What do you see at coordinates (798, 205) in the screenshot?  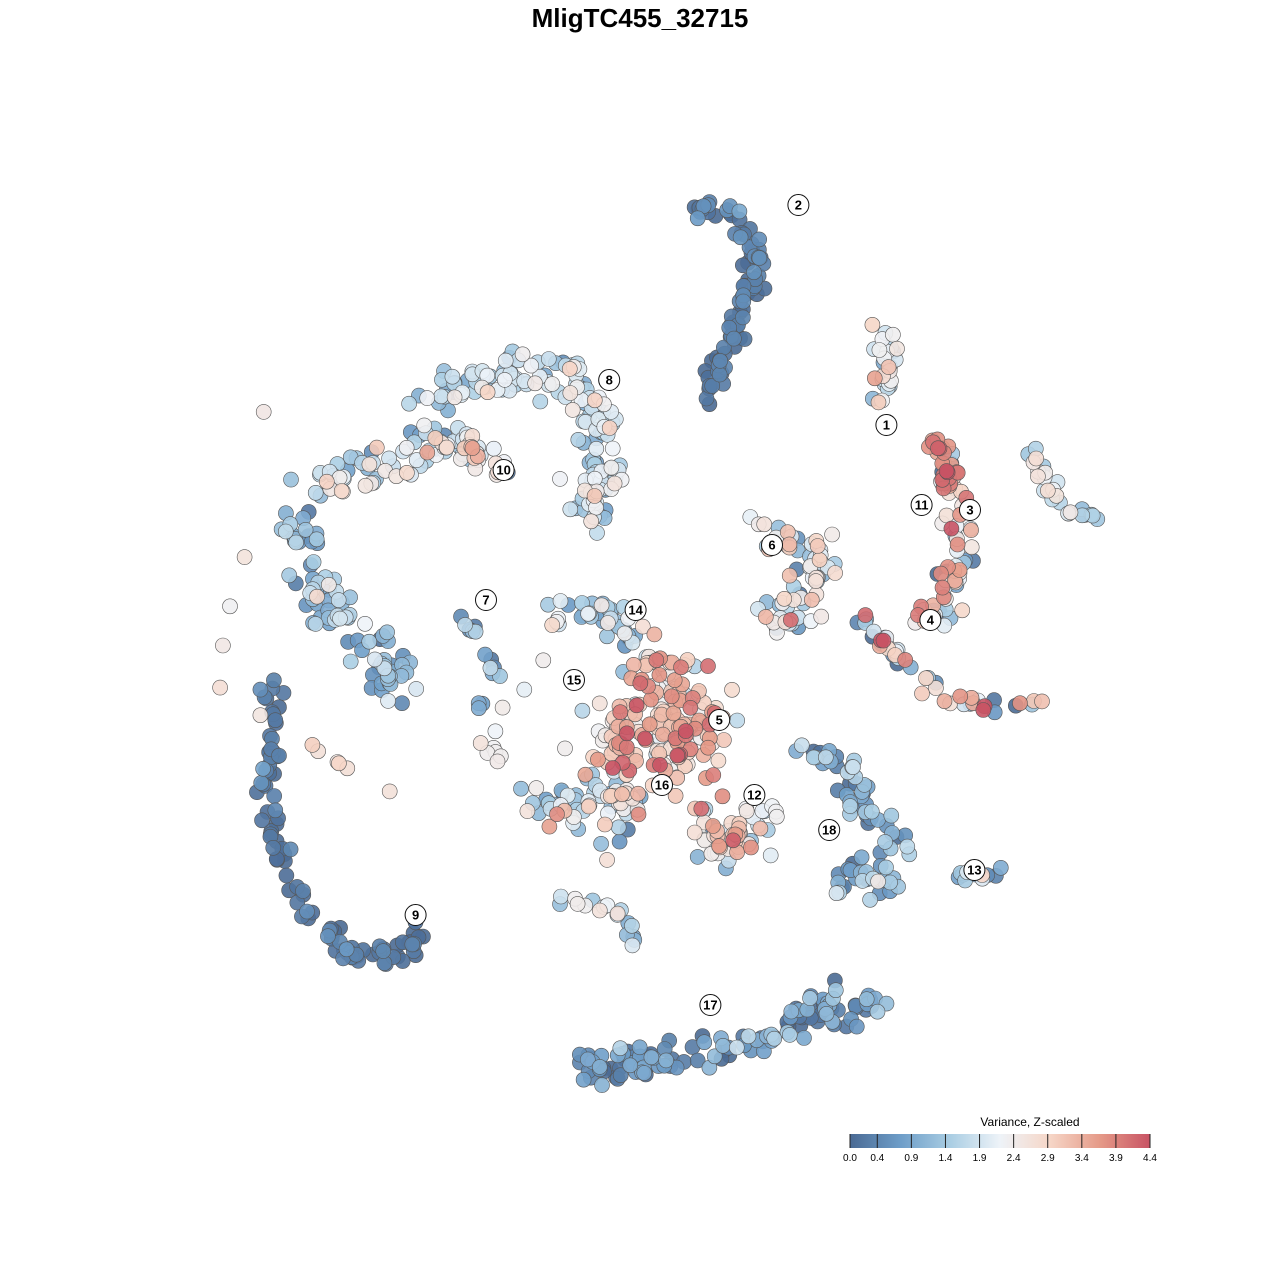 I see `cluster-label-2: 2` at bounding box center [798, 205].